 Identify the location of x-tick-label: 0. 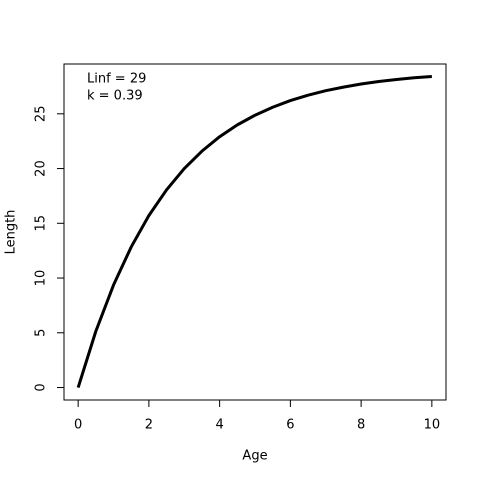
(78, 425).